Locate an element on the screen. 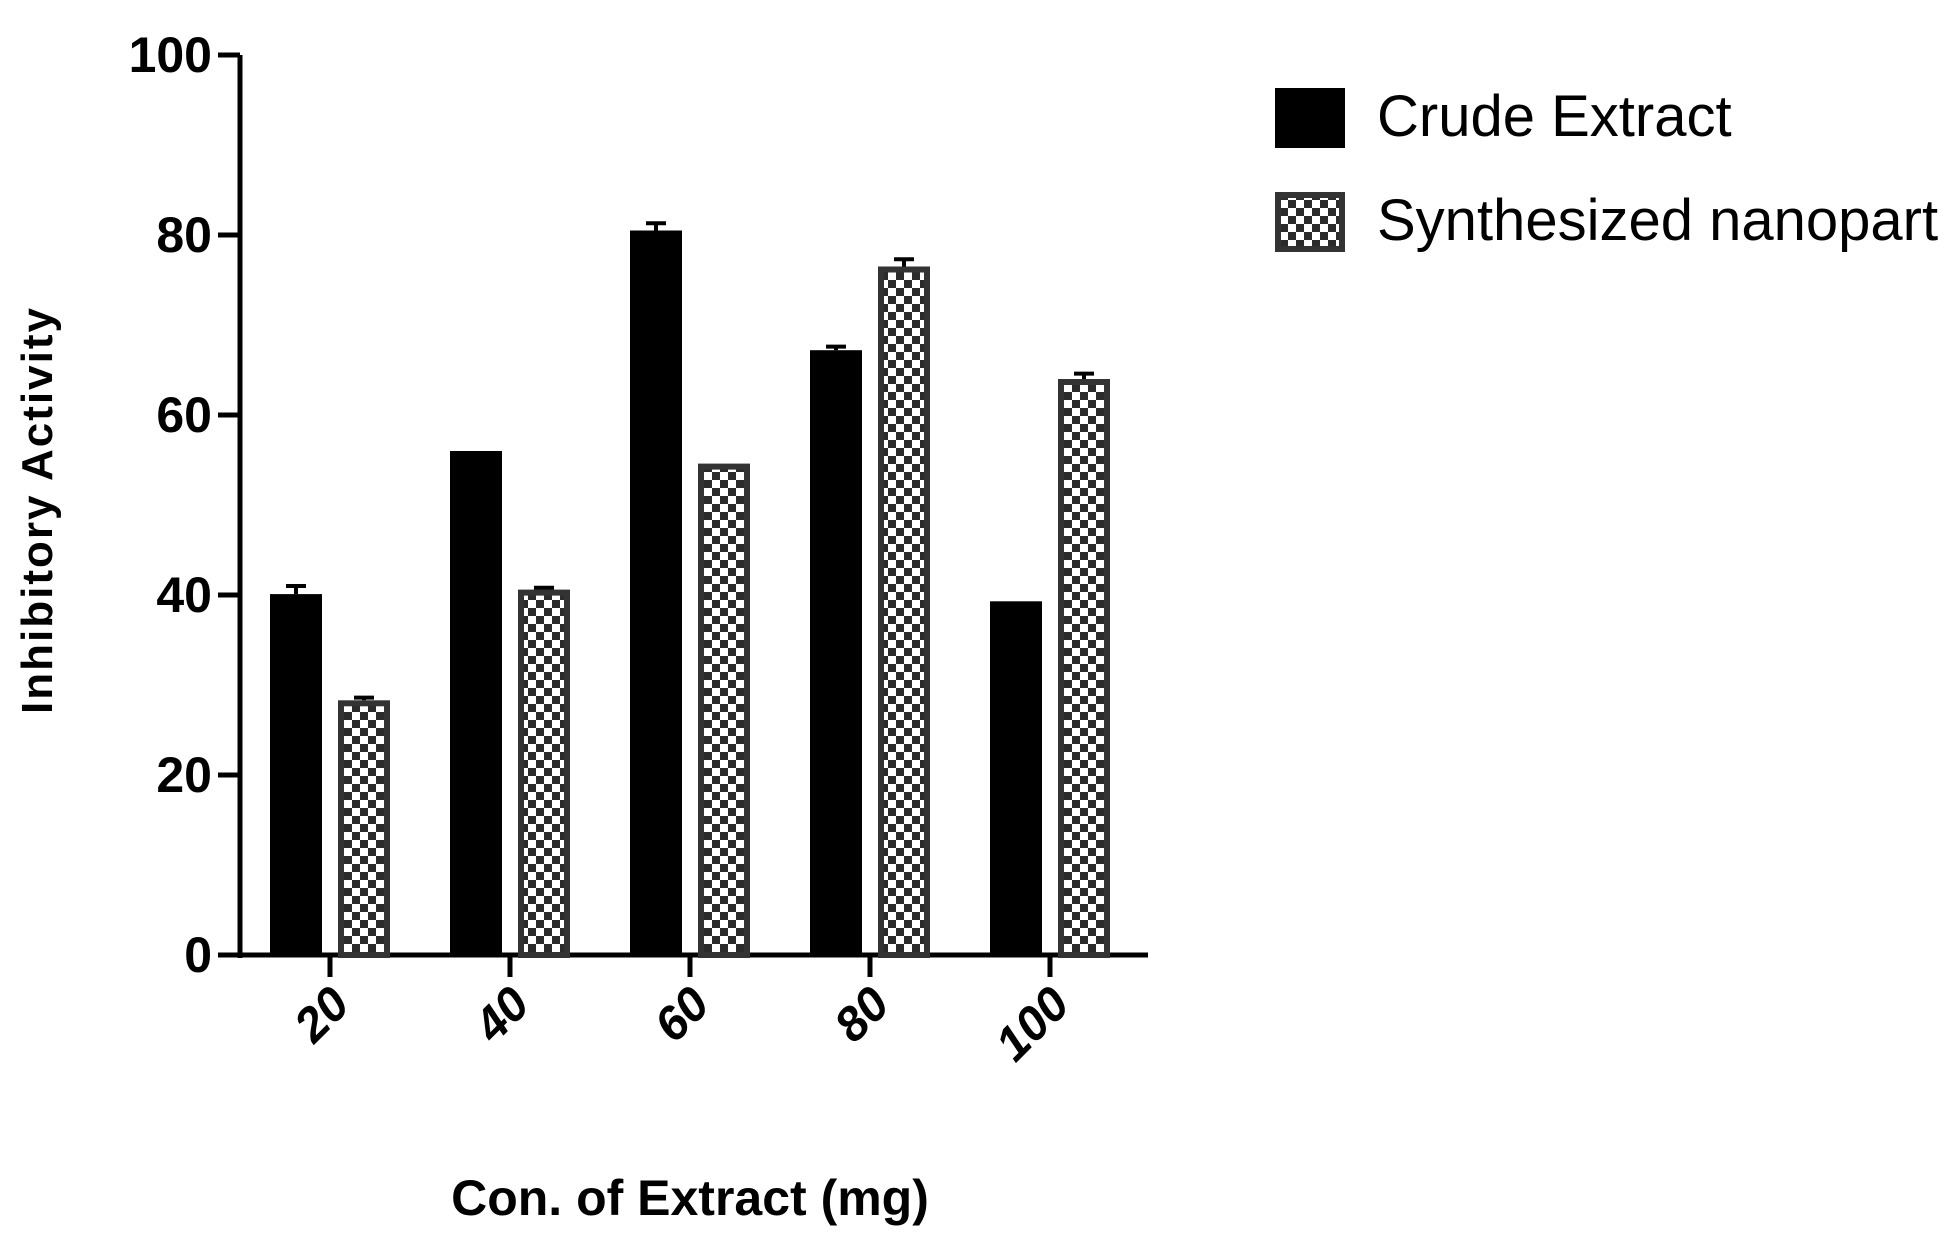 The height and width of the screenshot is (1255, 1939). legend-label: Crude Extract is located at coordinates (1554, 116).